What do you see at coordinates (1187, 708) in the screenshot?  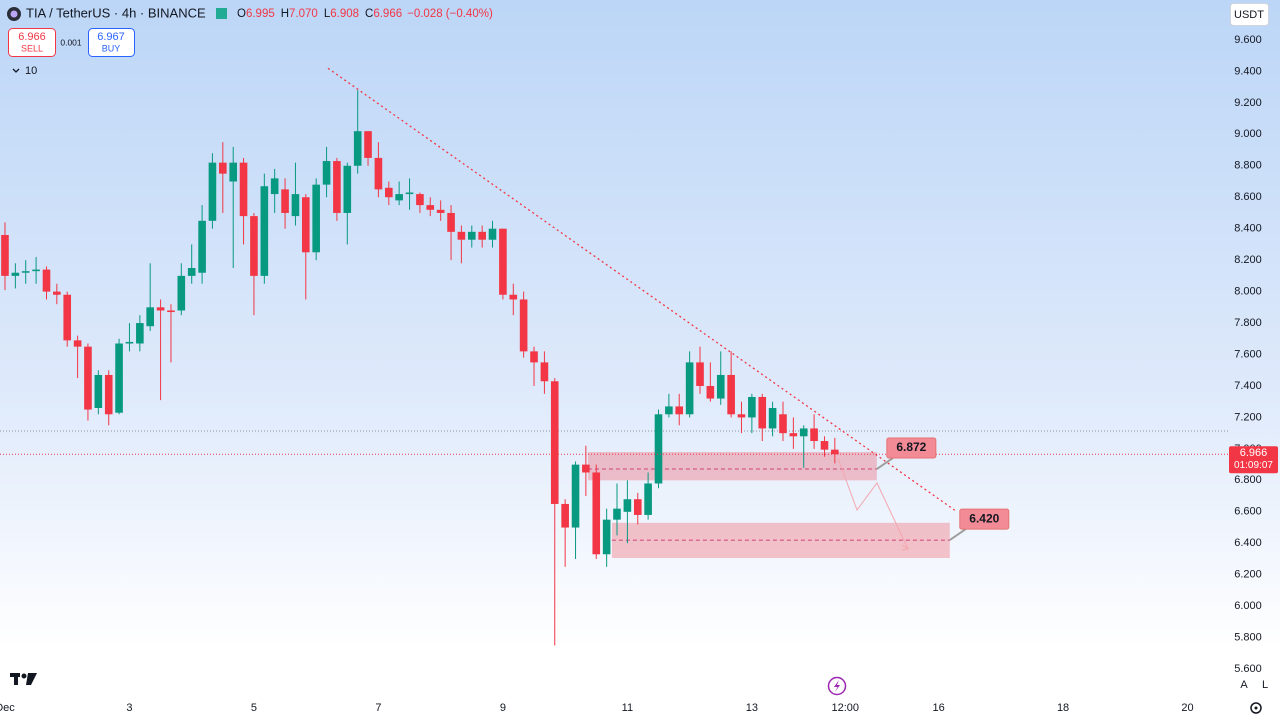 I see `x-tick-label: 20` at bounding box center [1187, 708].